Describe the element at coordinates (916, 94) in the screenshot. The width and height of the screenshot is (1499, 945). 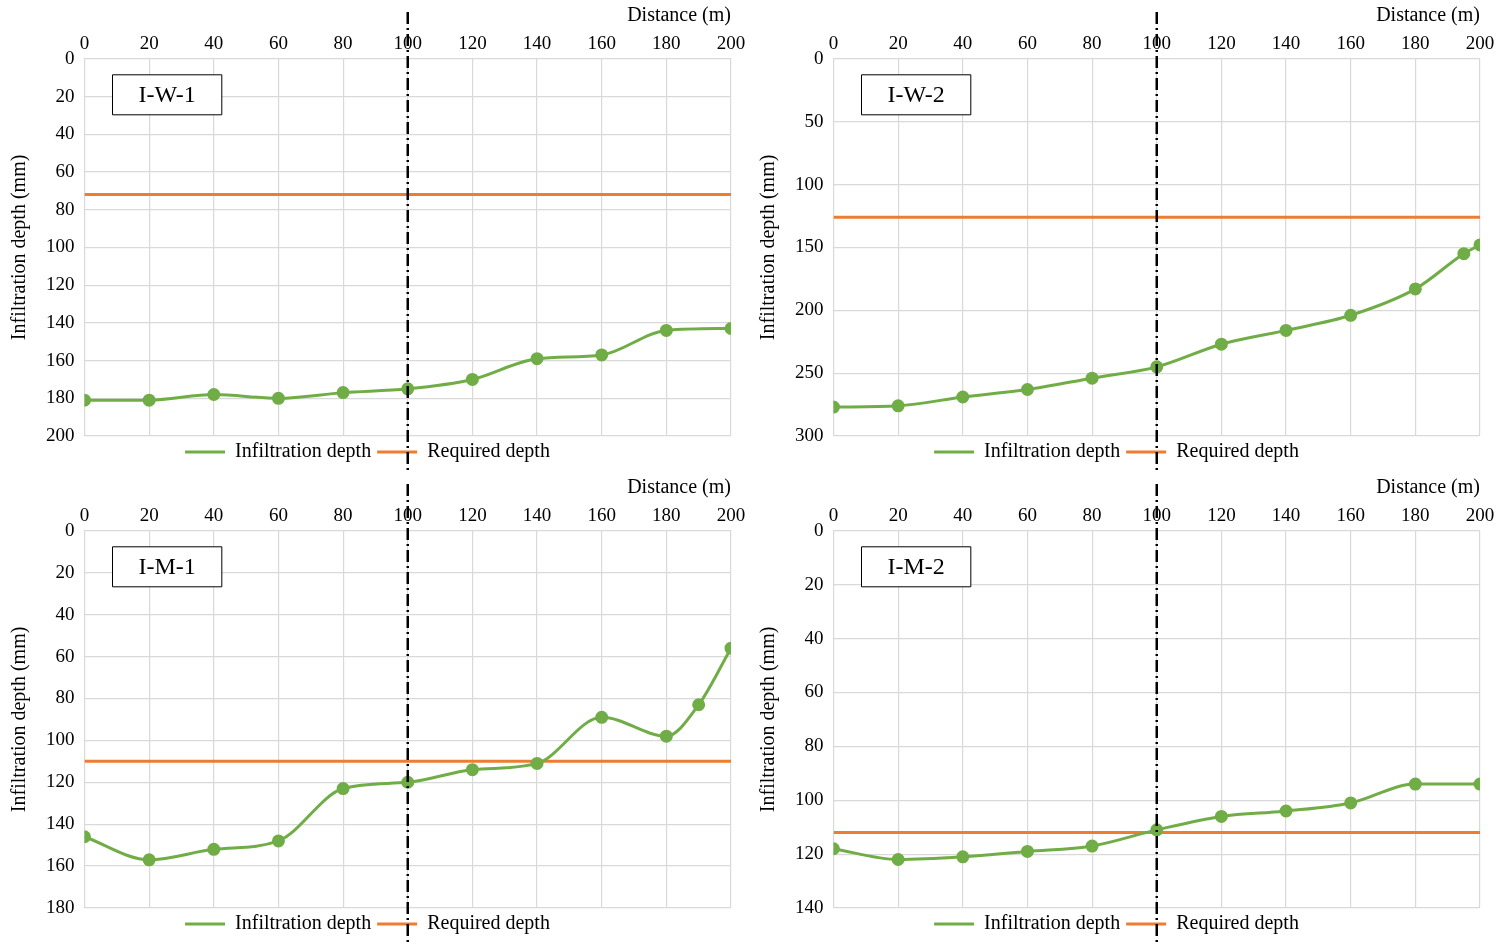
I see `text: I-W-2` at that location.